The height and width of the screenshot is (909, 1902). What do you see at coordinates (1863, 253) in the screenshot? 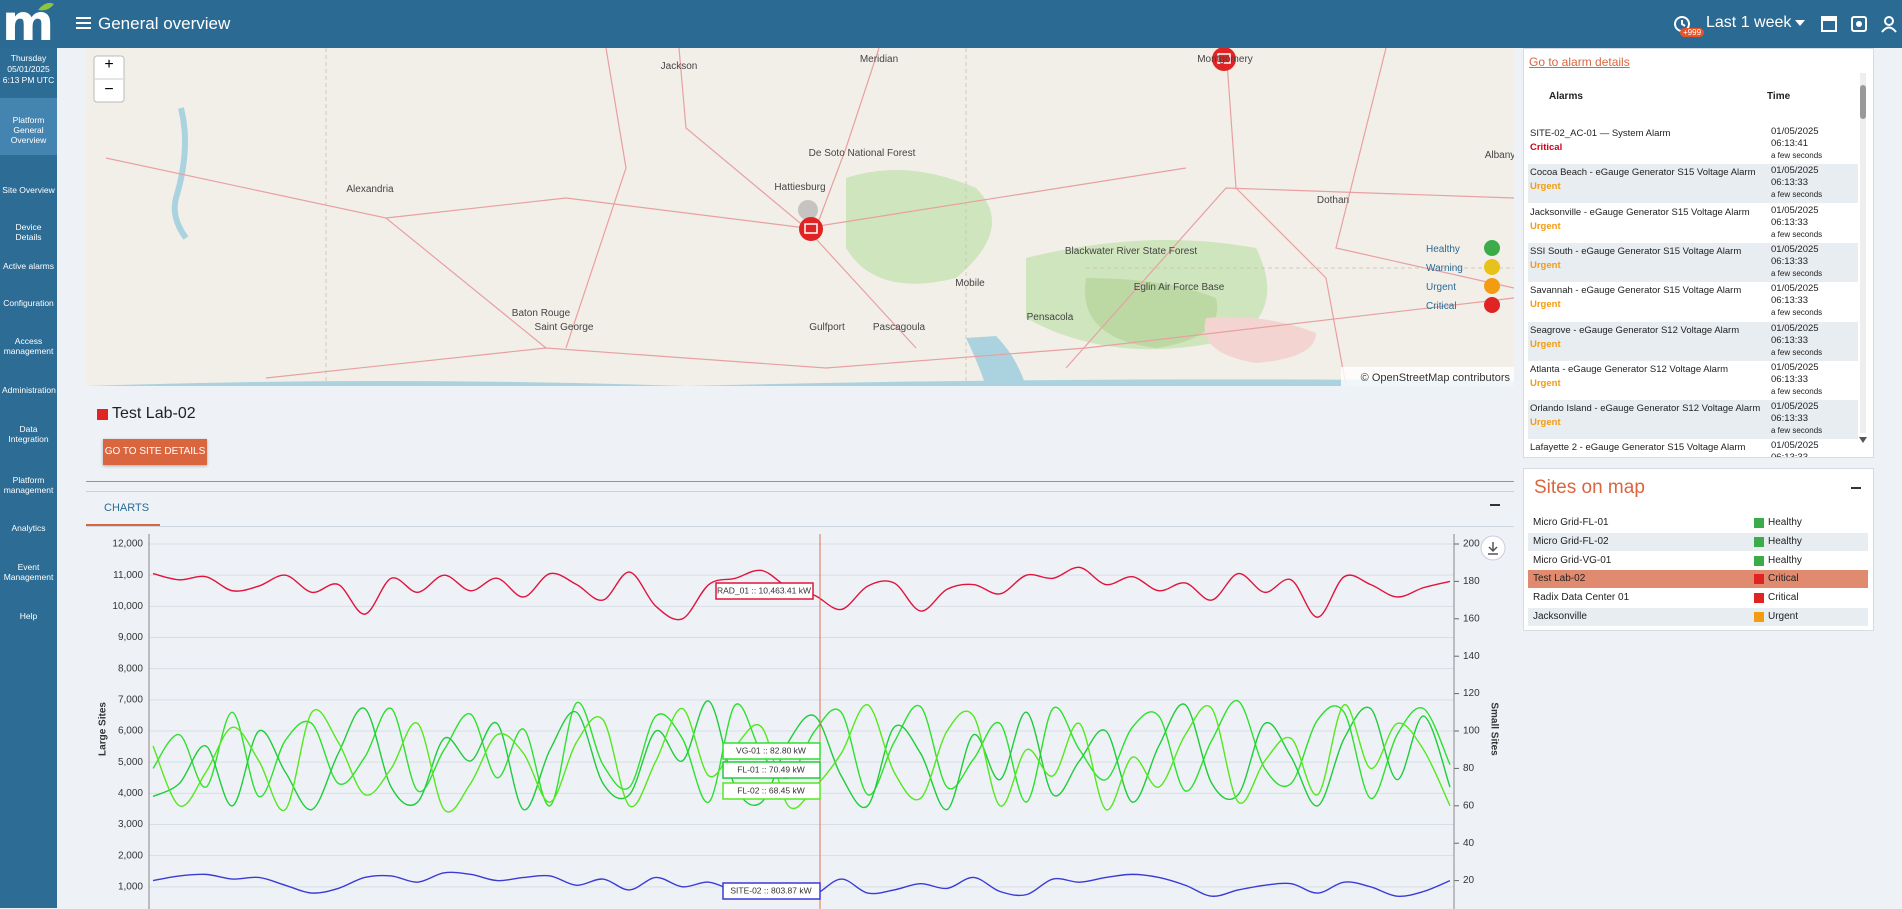
I see `scrollbar` at bounding box center [1863, 253].